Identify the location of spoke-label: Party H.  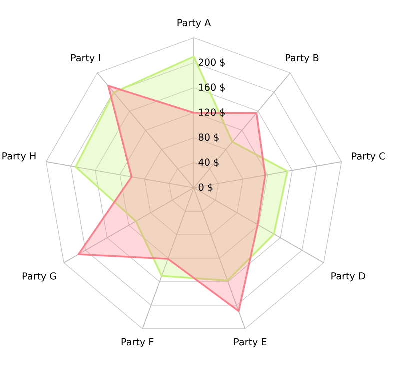
(19, 157).